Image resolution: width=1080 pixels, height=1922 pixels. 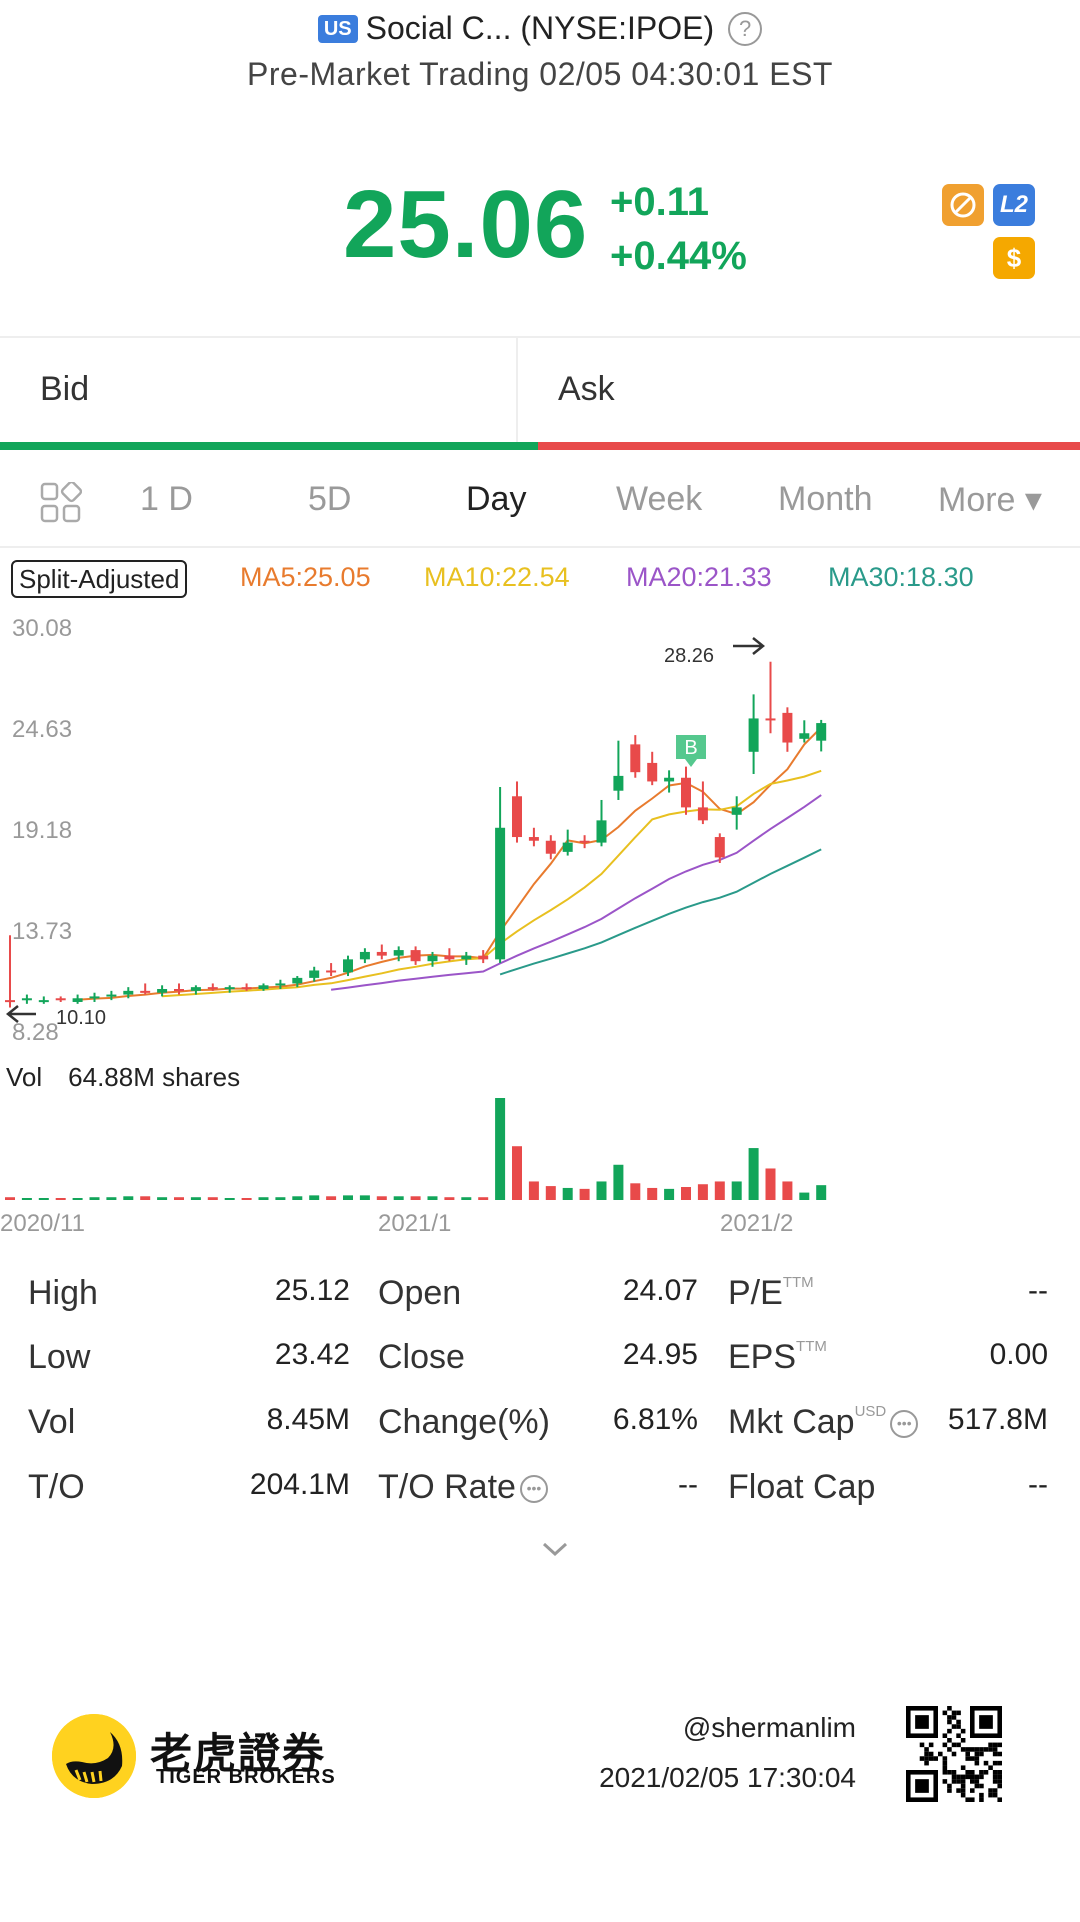 I want to click on buy-marker: B, so click(x=691, y=751).